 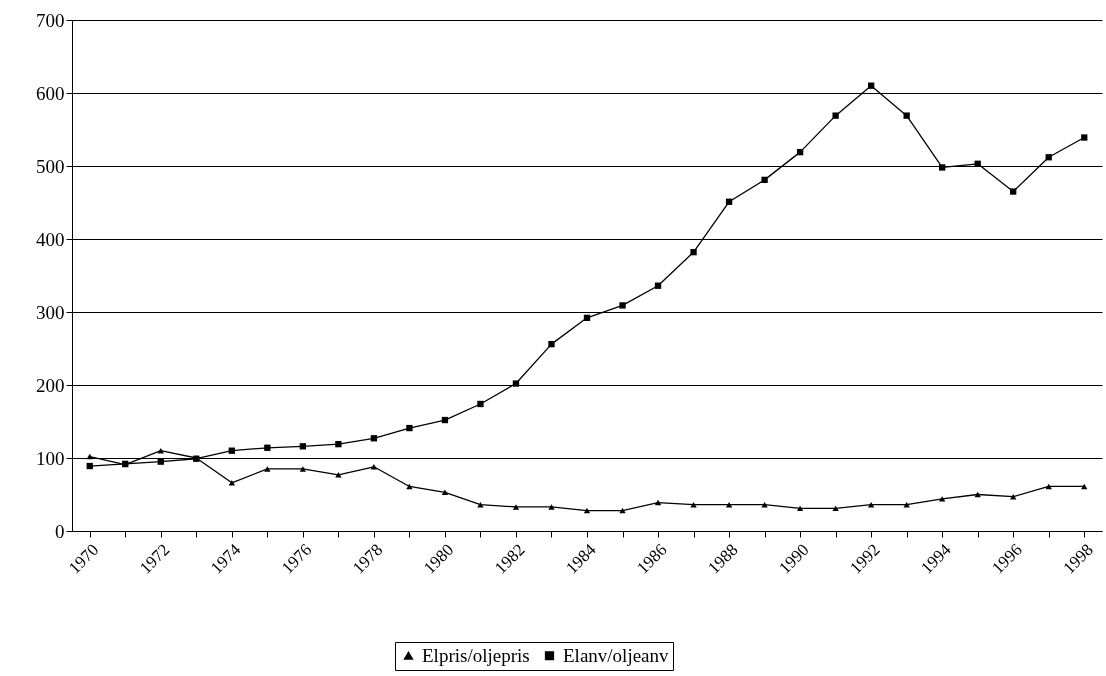 What do you see at coordinates (60, 531) in the screenshot?
I see `y-tick-label: 0` at bounding box center [60, 531].